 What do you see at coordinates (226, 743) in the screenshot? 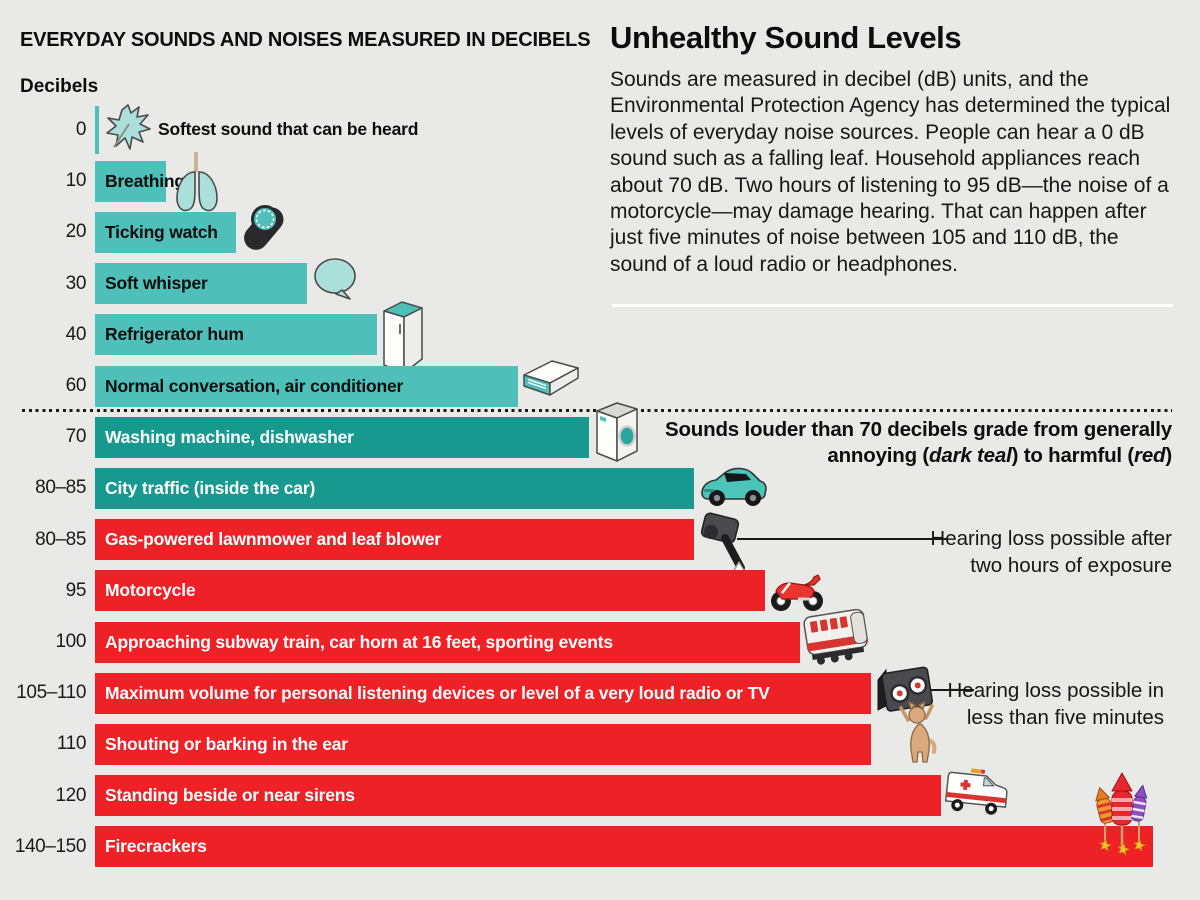
I see `bar-label: Shouting or barking in the ear` at bounding box center [226, 743].